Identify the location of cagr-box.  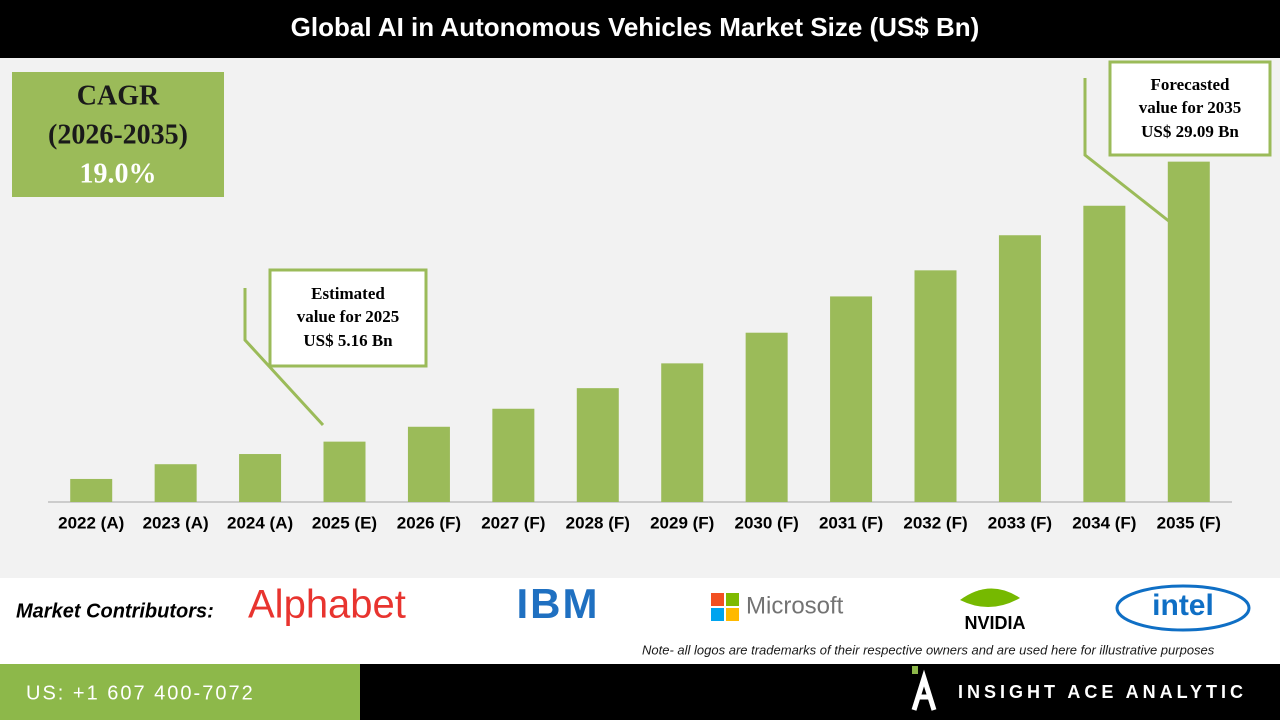
(118, 134).